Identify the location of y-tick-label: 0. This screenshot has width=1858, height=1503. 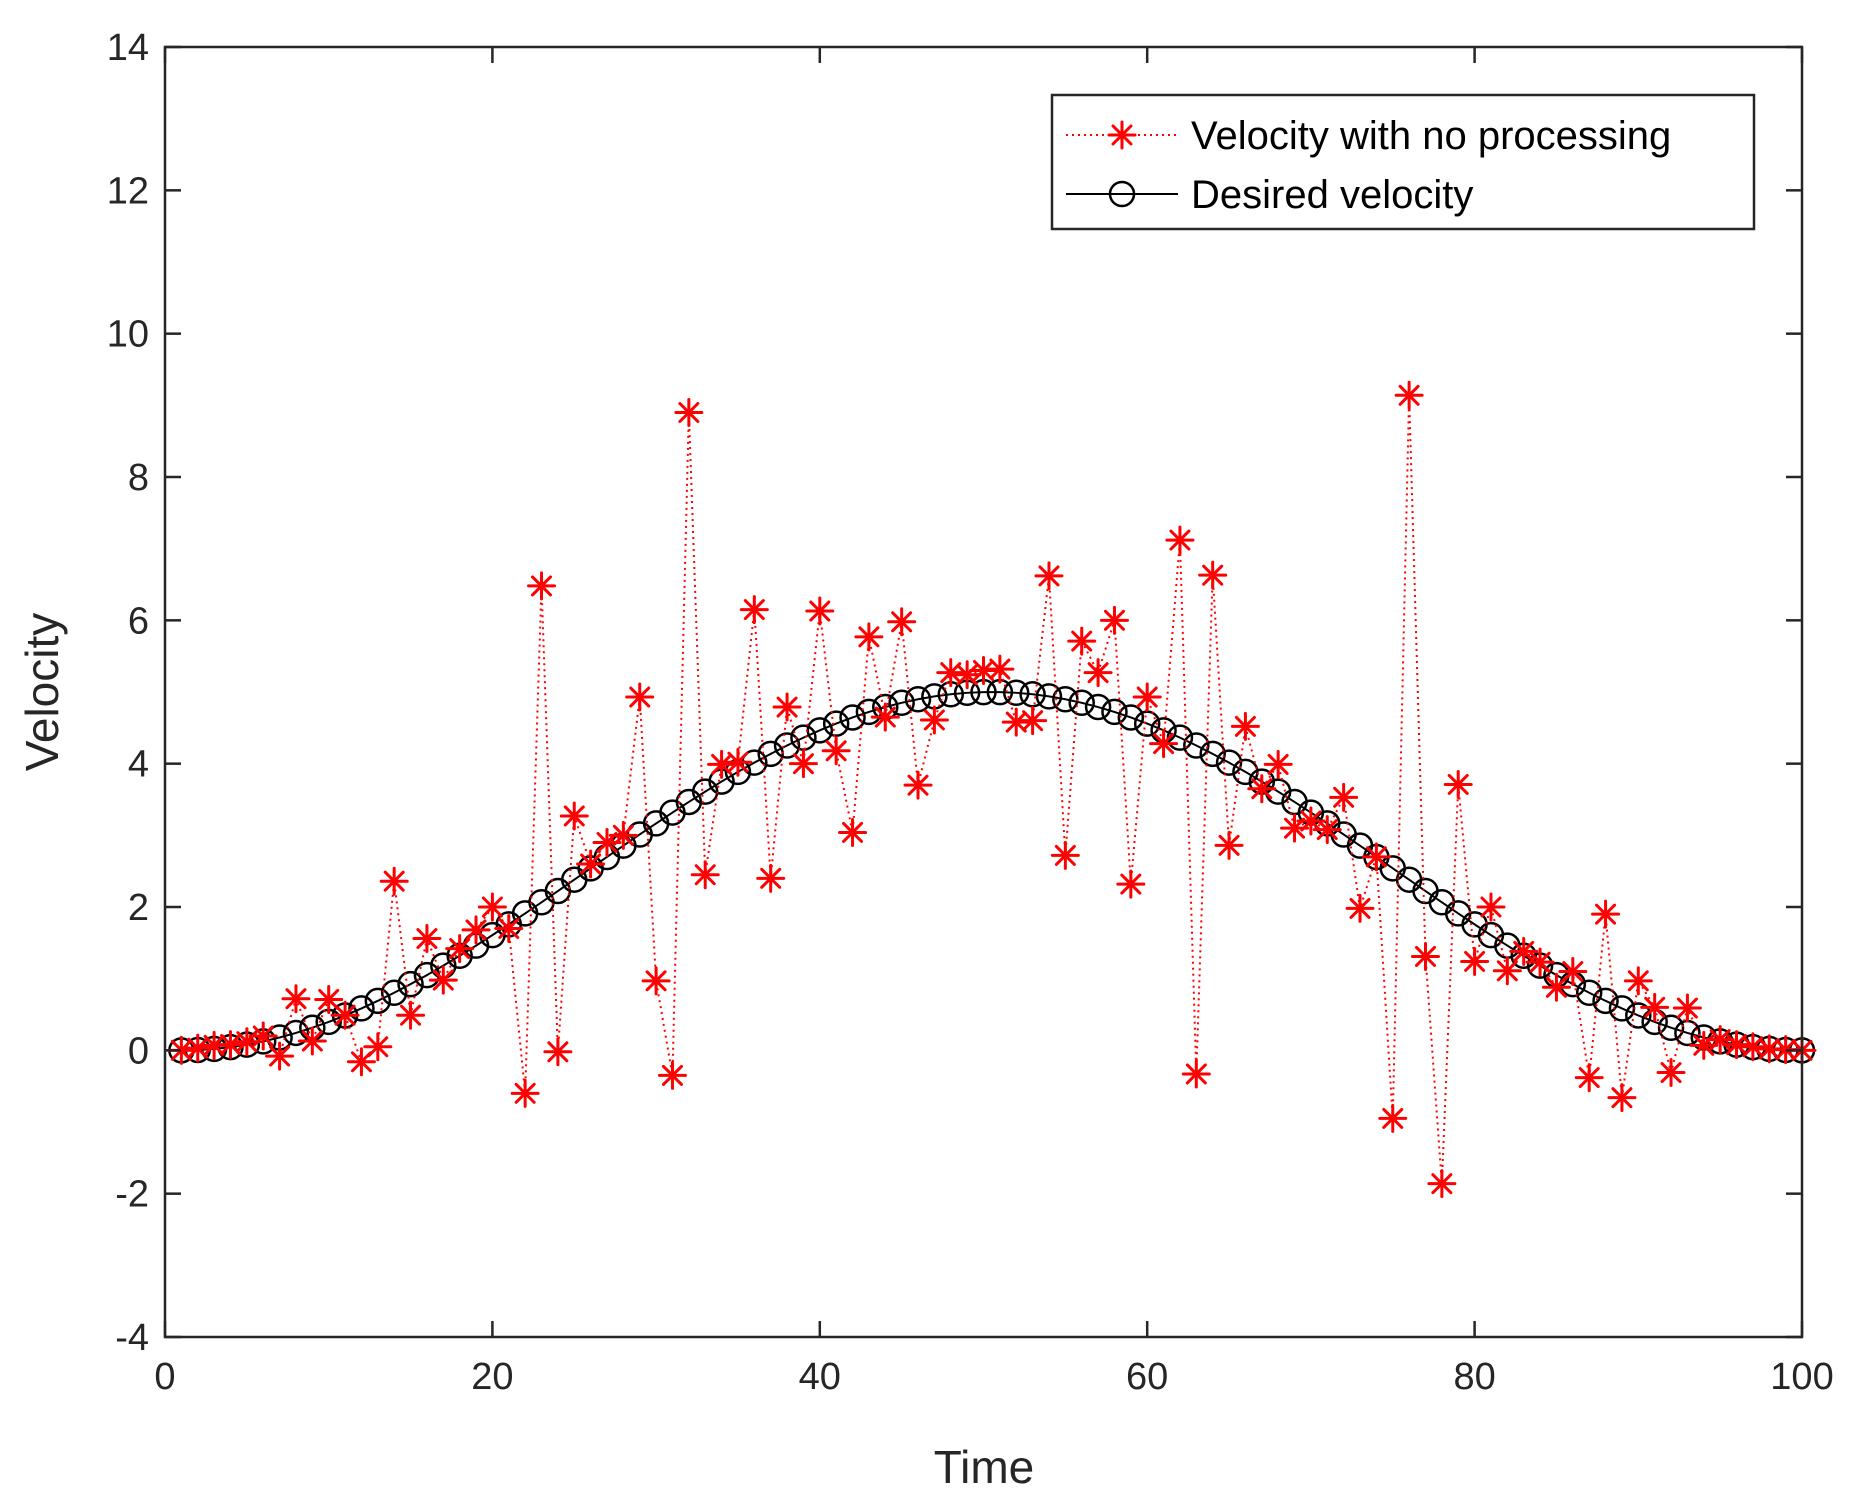
(138, 1051).